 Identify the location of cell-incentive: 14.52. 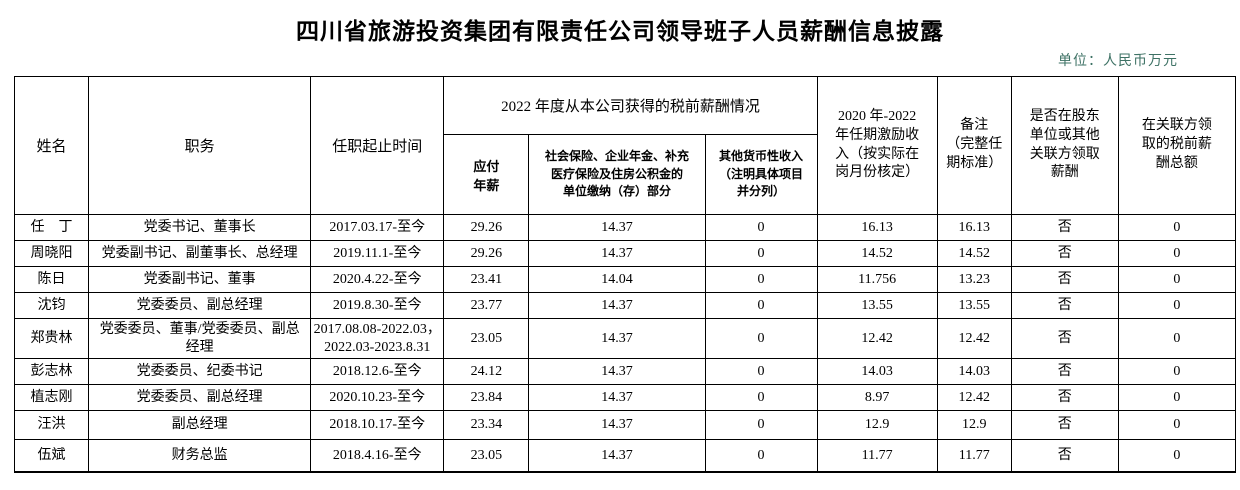
(877, 253).